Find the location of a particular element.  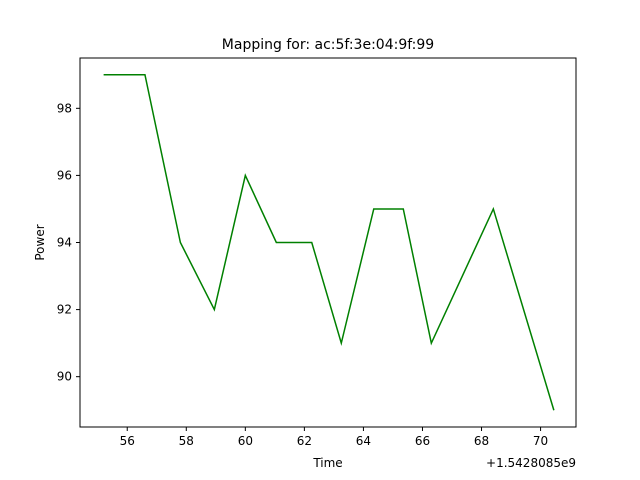

y-tick-label: 90 is located at coordinates (64, 377).